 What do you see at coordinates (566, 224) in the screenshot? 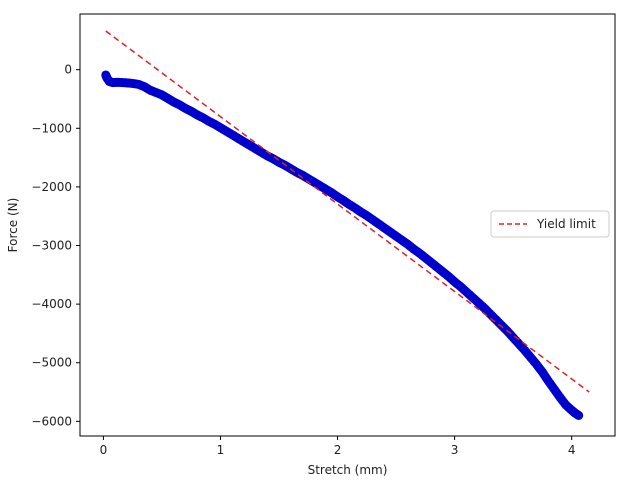
I see `legend-label-yield-limit: Yield limit` at bounding box center [566, 224].